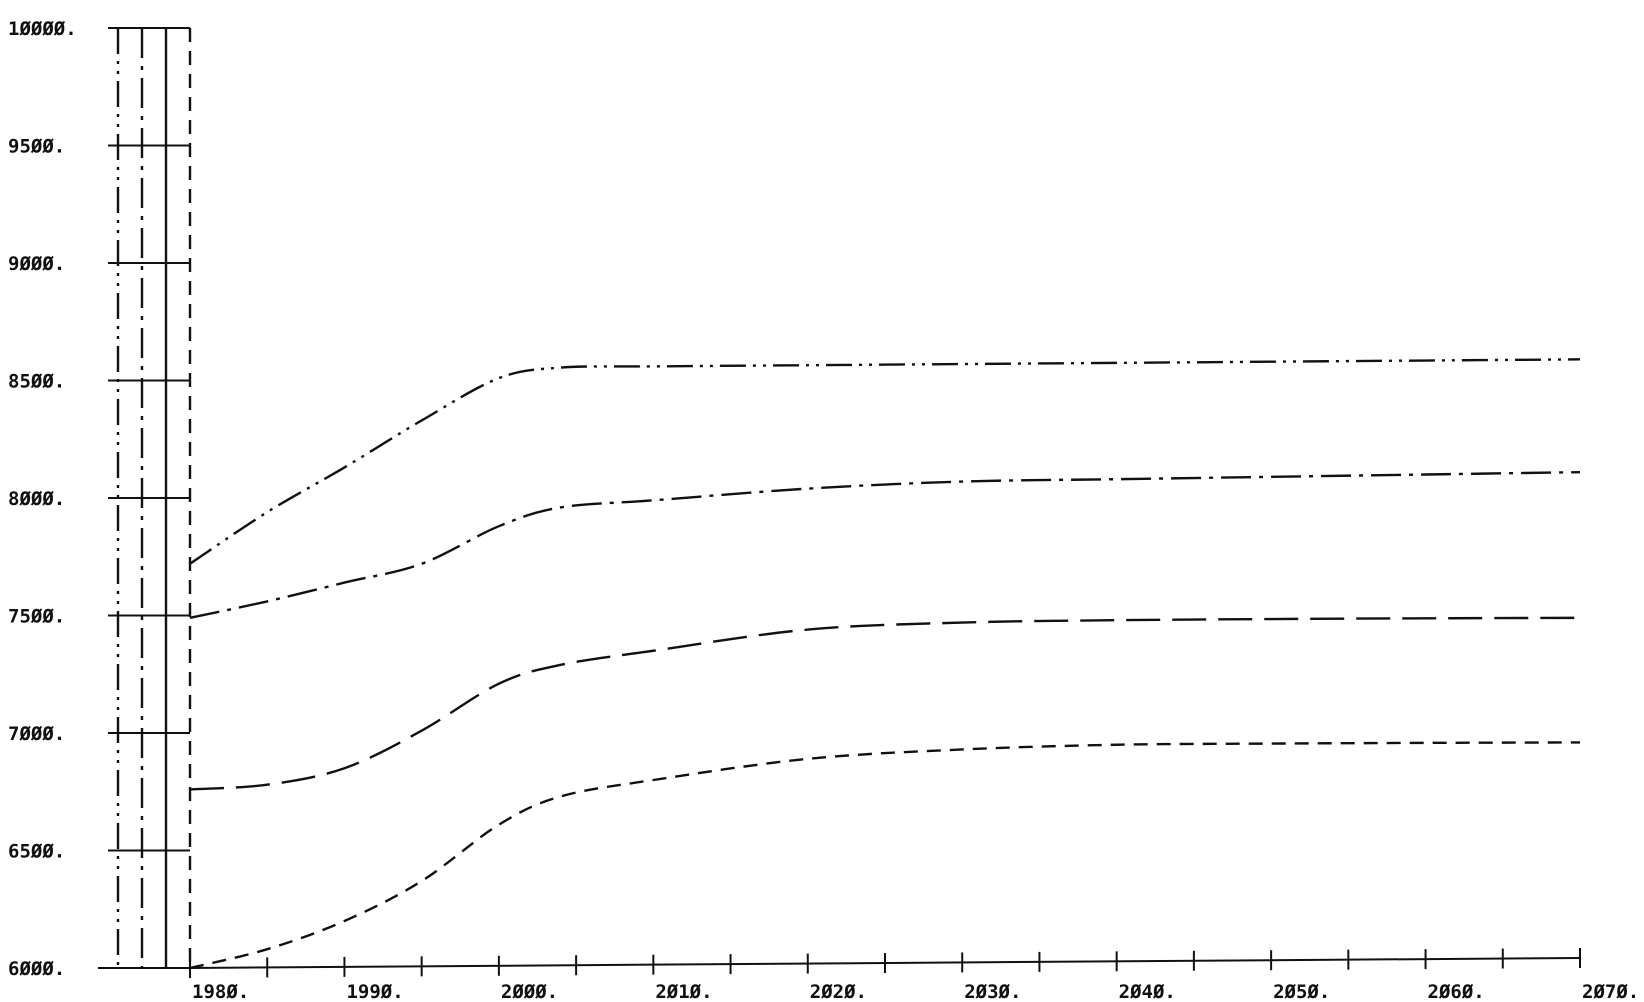  I want to click on x-tick-label: 2ØØØ., so click(529, 991).